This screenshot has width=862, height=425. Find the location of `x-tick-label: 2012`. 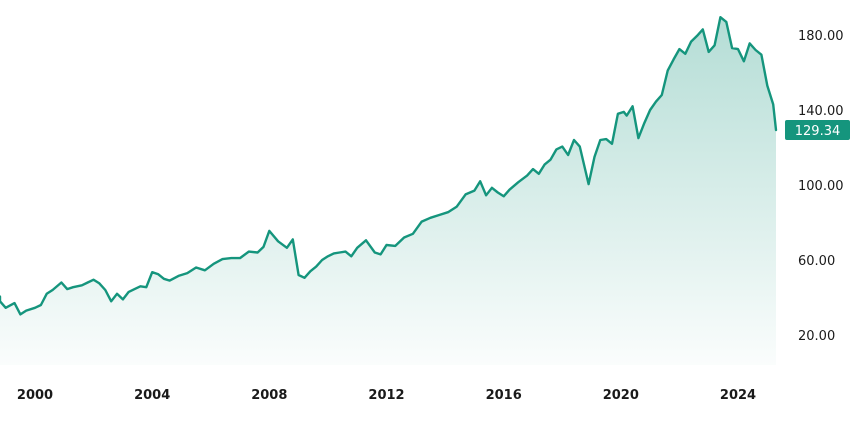

x-tick-label: 2012 is located at coordinates (386, 395).